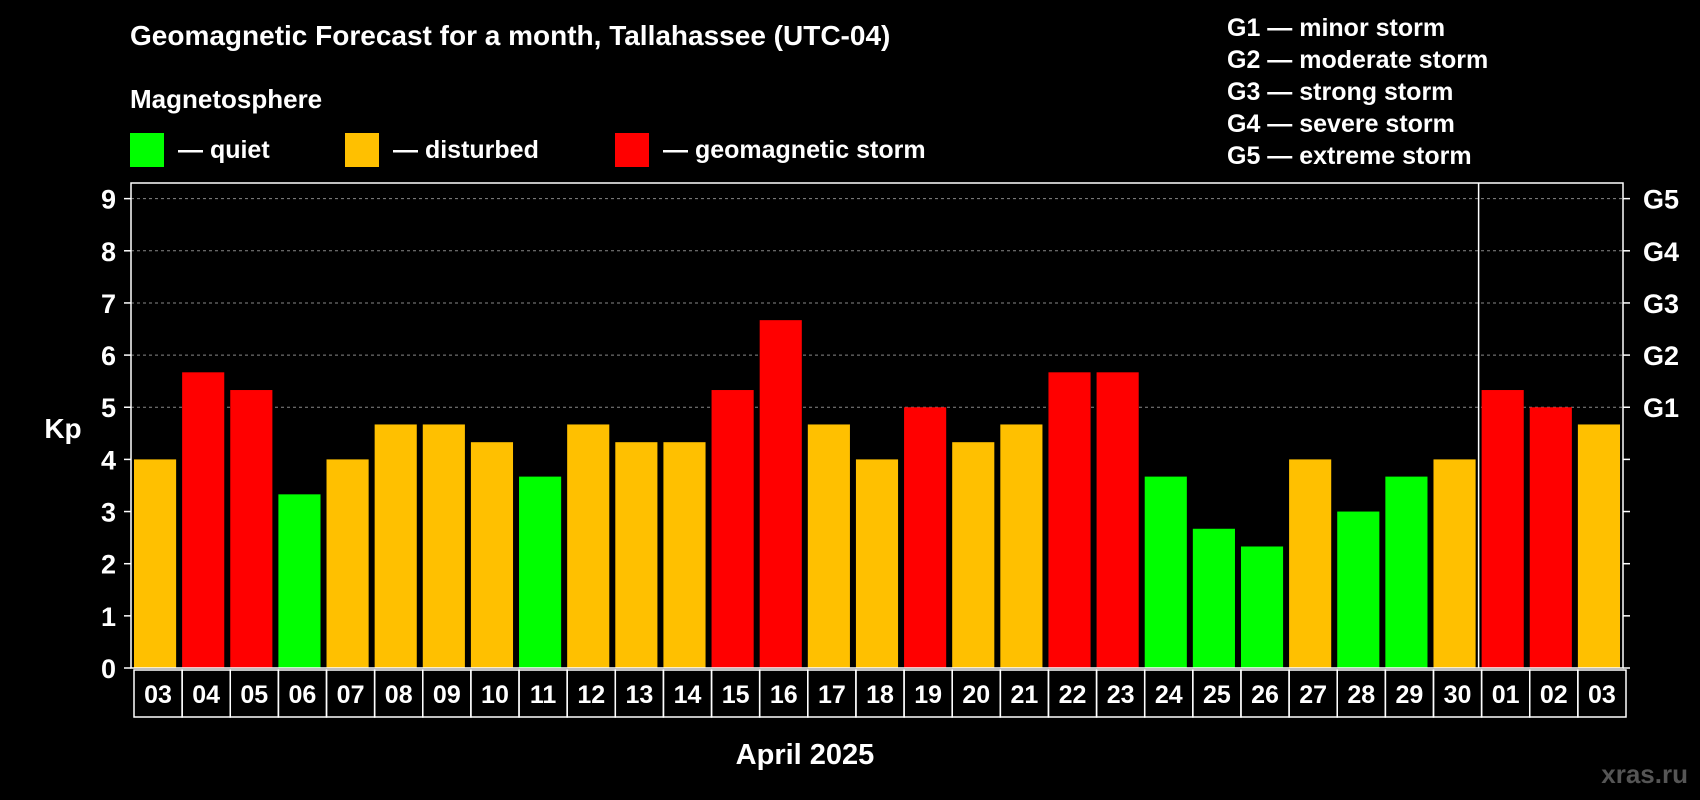 The height and width of the screenshot is (800, 1700). Describe the element at coordinates (108, 408) in the screenshot. I see `y-tick-label: 5` at that location.